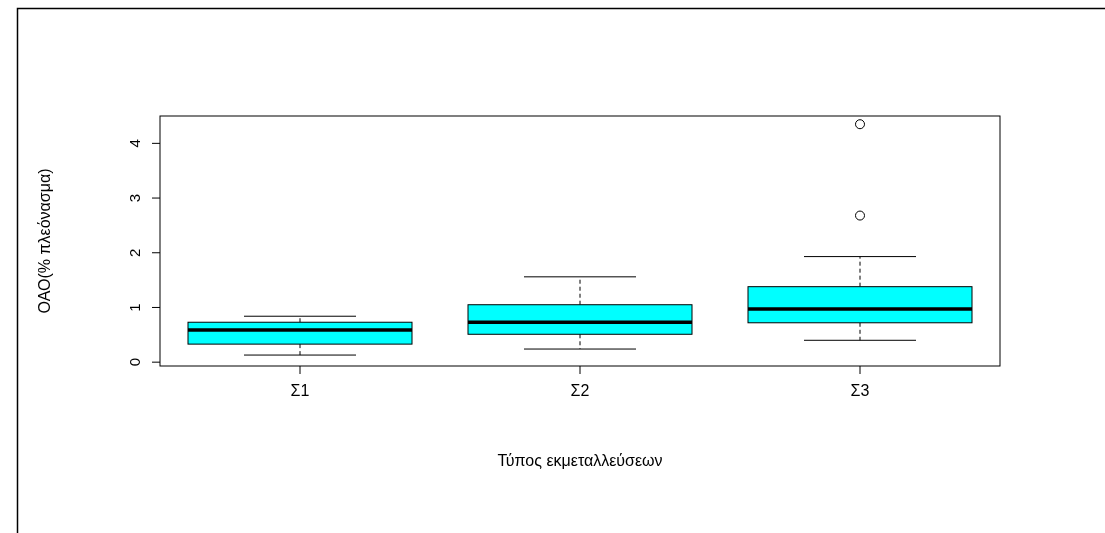  Describe the element at coordinates (860, 390) in the screenshot. I see `x-tick-label: Σ3` at that location.